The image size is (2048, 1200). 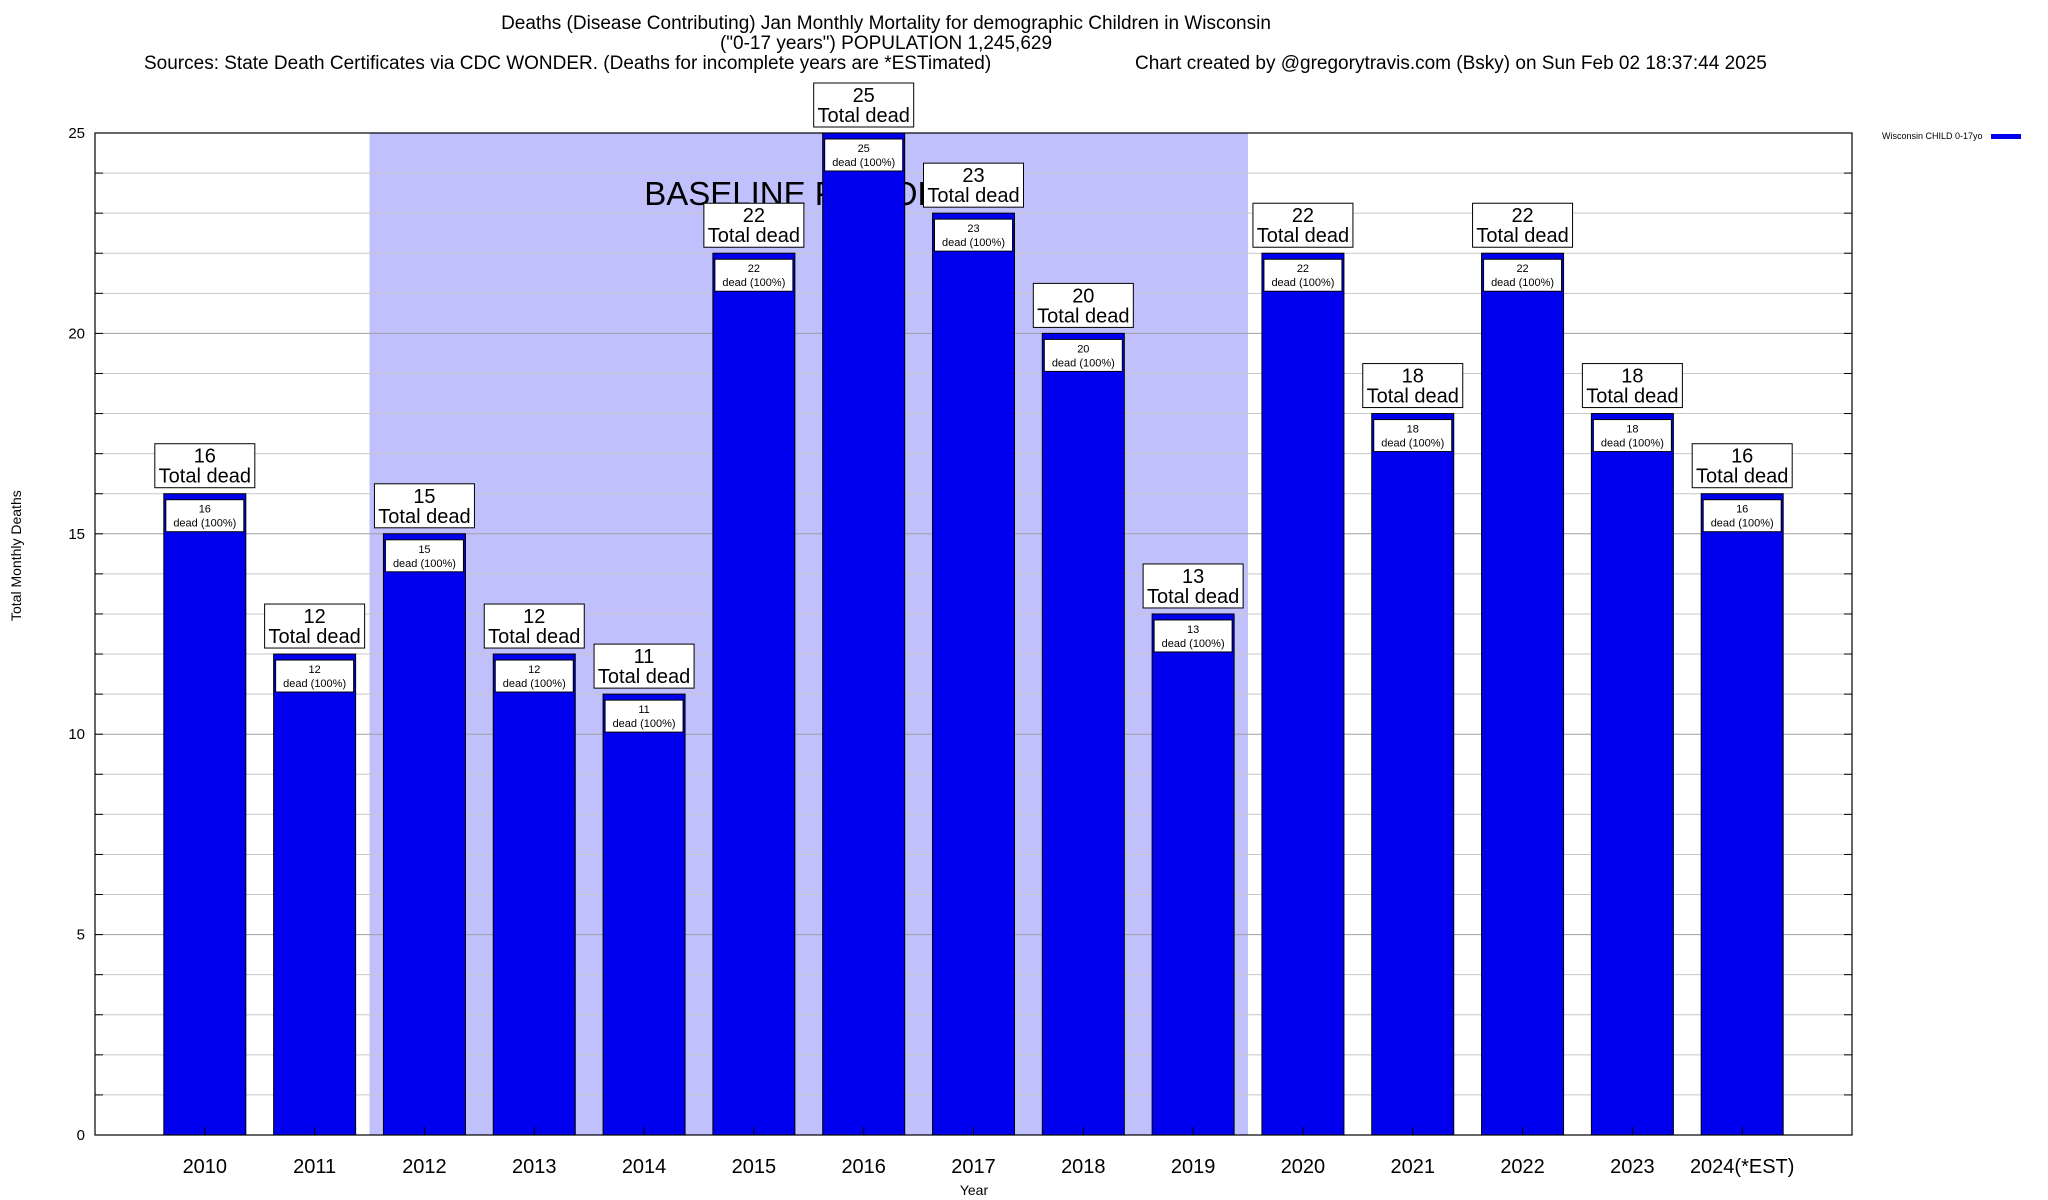 What do you see at coordinates (424, 1167) in the screenshot?
I see `x-tick-label: 2012` at bounding box center [424, 1167].